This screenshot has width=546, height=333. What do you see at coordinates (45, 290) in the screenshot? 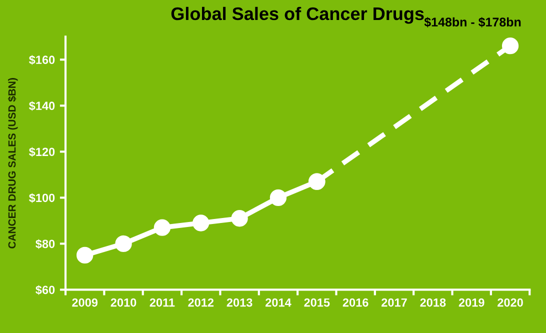
I see `y-tick-label: $60` at bounding box center [45, 290].